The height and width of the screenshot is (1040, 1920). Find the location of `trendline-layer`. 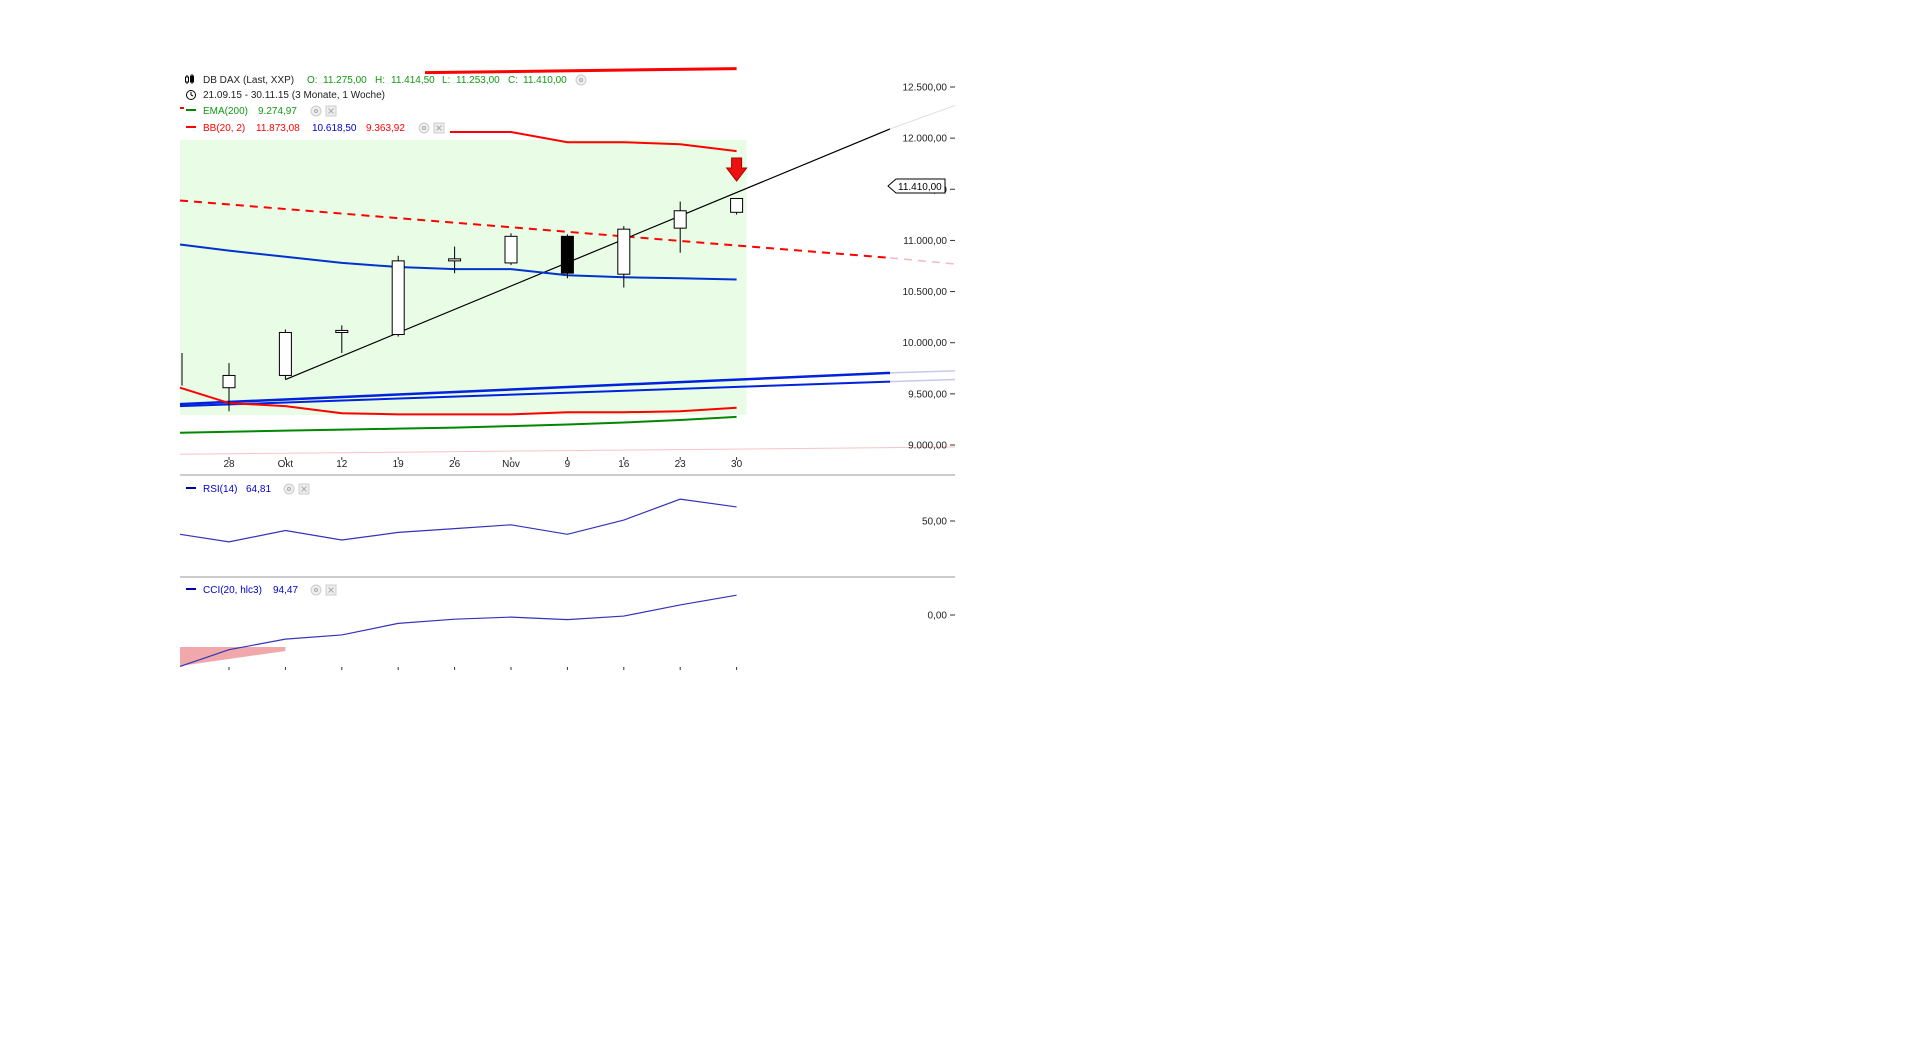

trendline-layer is located at coordinates (567, 279).